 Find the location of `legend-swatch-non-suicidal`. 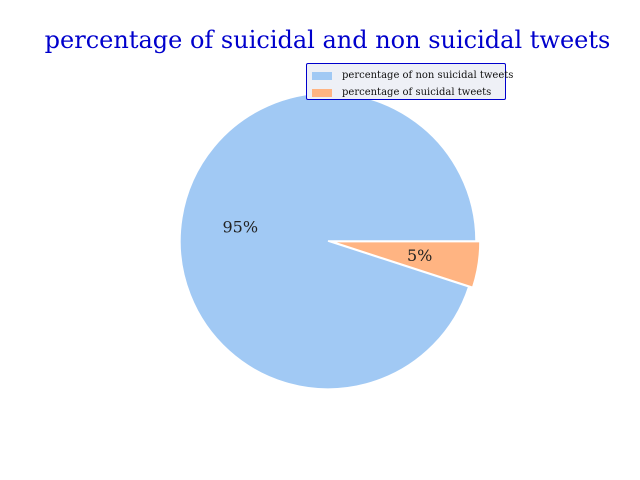

legend-swatch-non-suicidal is located at coordinates (322, 75).